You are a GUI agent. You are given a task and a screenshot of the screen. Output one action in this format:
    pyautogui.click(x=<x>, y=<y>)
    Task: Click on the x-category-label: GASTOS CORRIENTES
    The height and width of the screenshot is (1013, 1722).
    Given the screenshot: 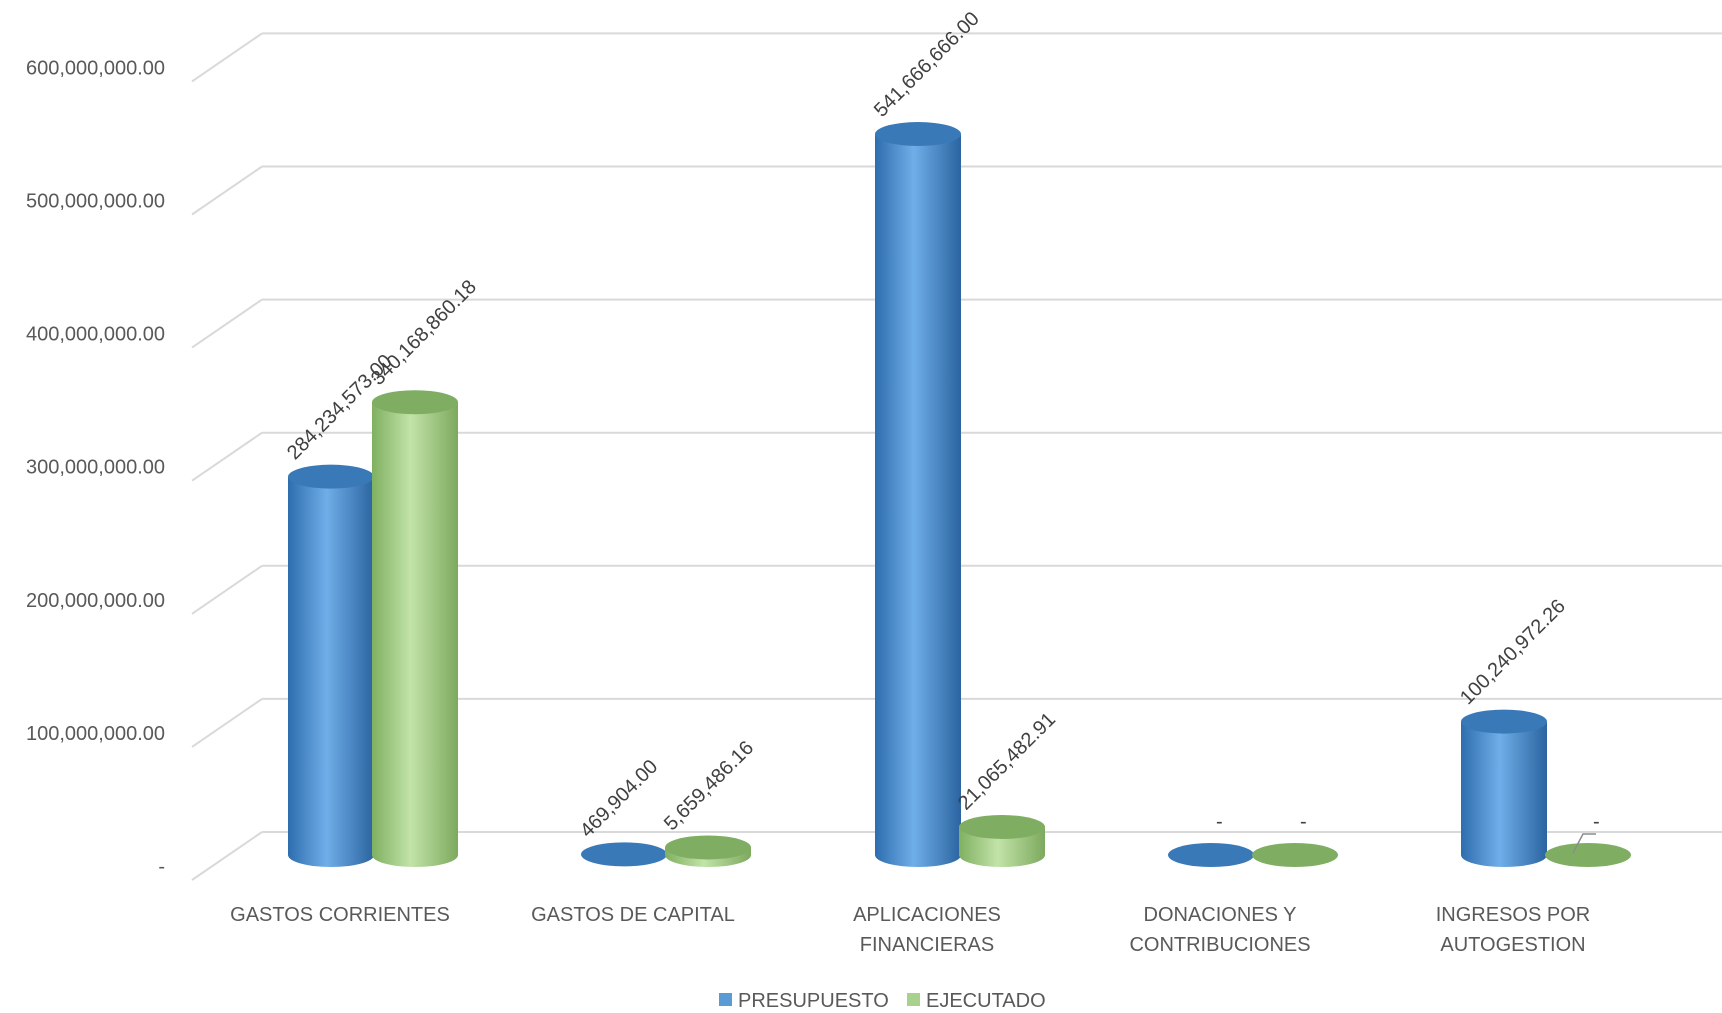 What is the action you would take?
    pyautogui.click(x=340, y=915)
    